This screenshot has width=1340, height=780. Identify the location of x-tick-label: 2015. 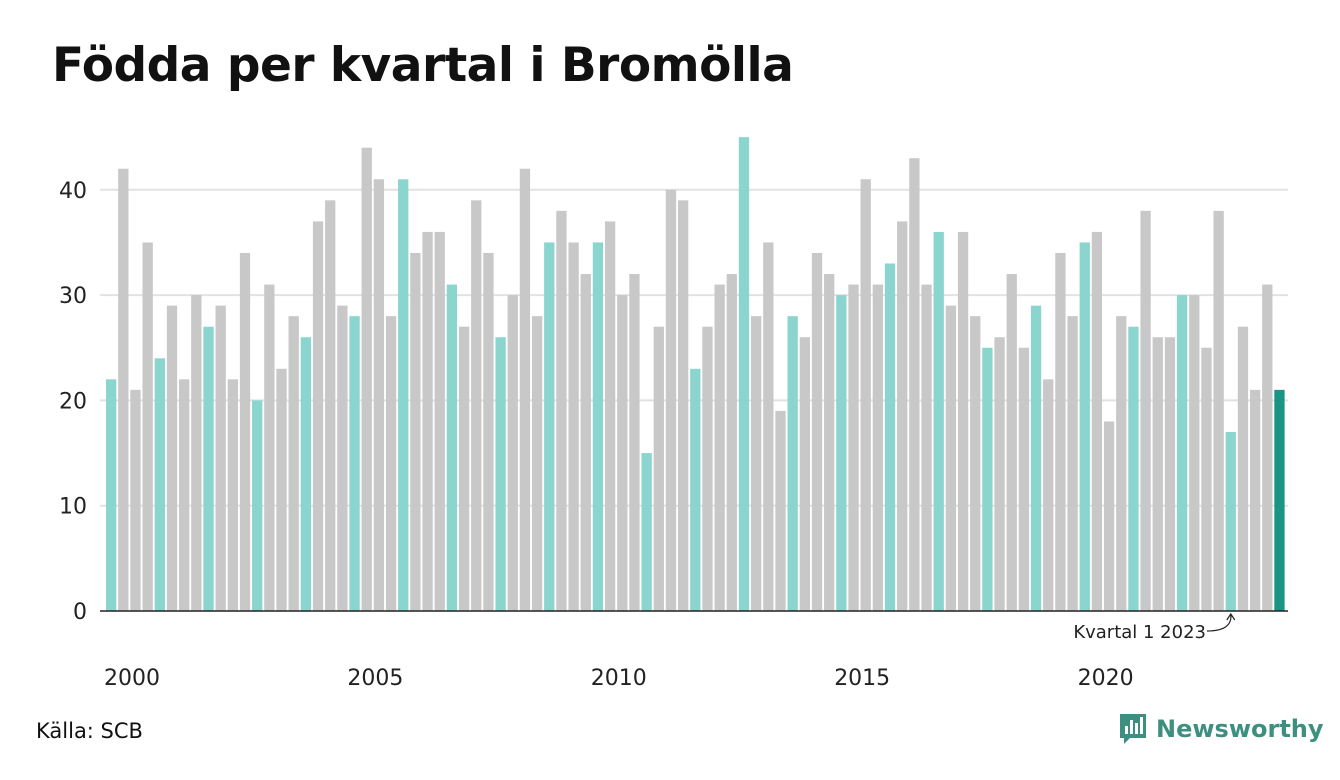
(862, 678).